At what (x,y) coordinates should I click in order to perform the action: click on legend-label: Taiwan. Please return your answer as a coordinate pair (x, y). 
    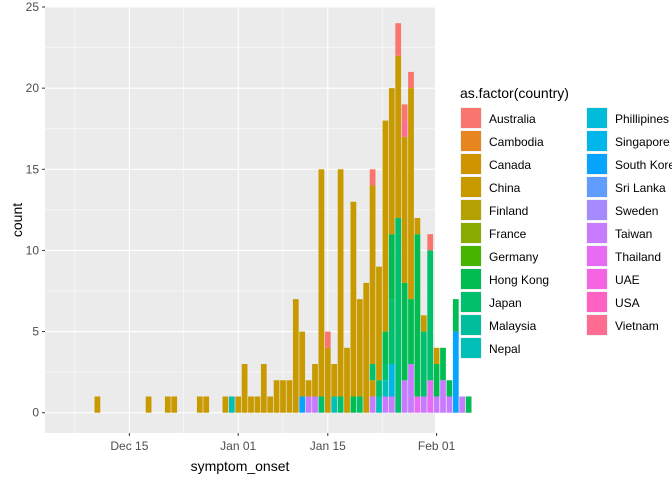
    Looking at the image, I should click on (633, 234).